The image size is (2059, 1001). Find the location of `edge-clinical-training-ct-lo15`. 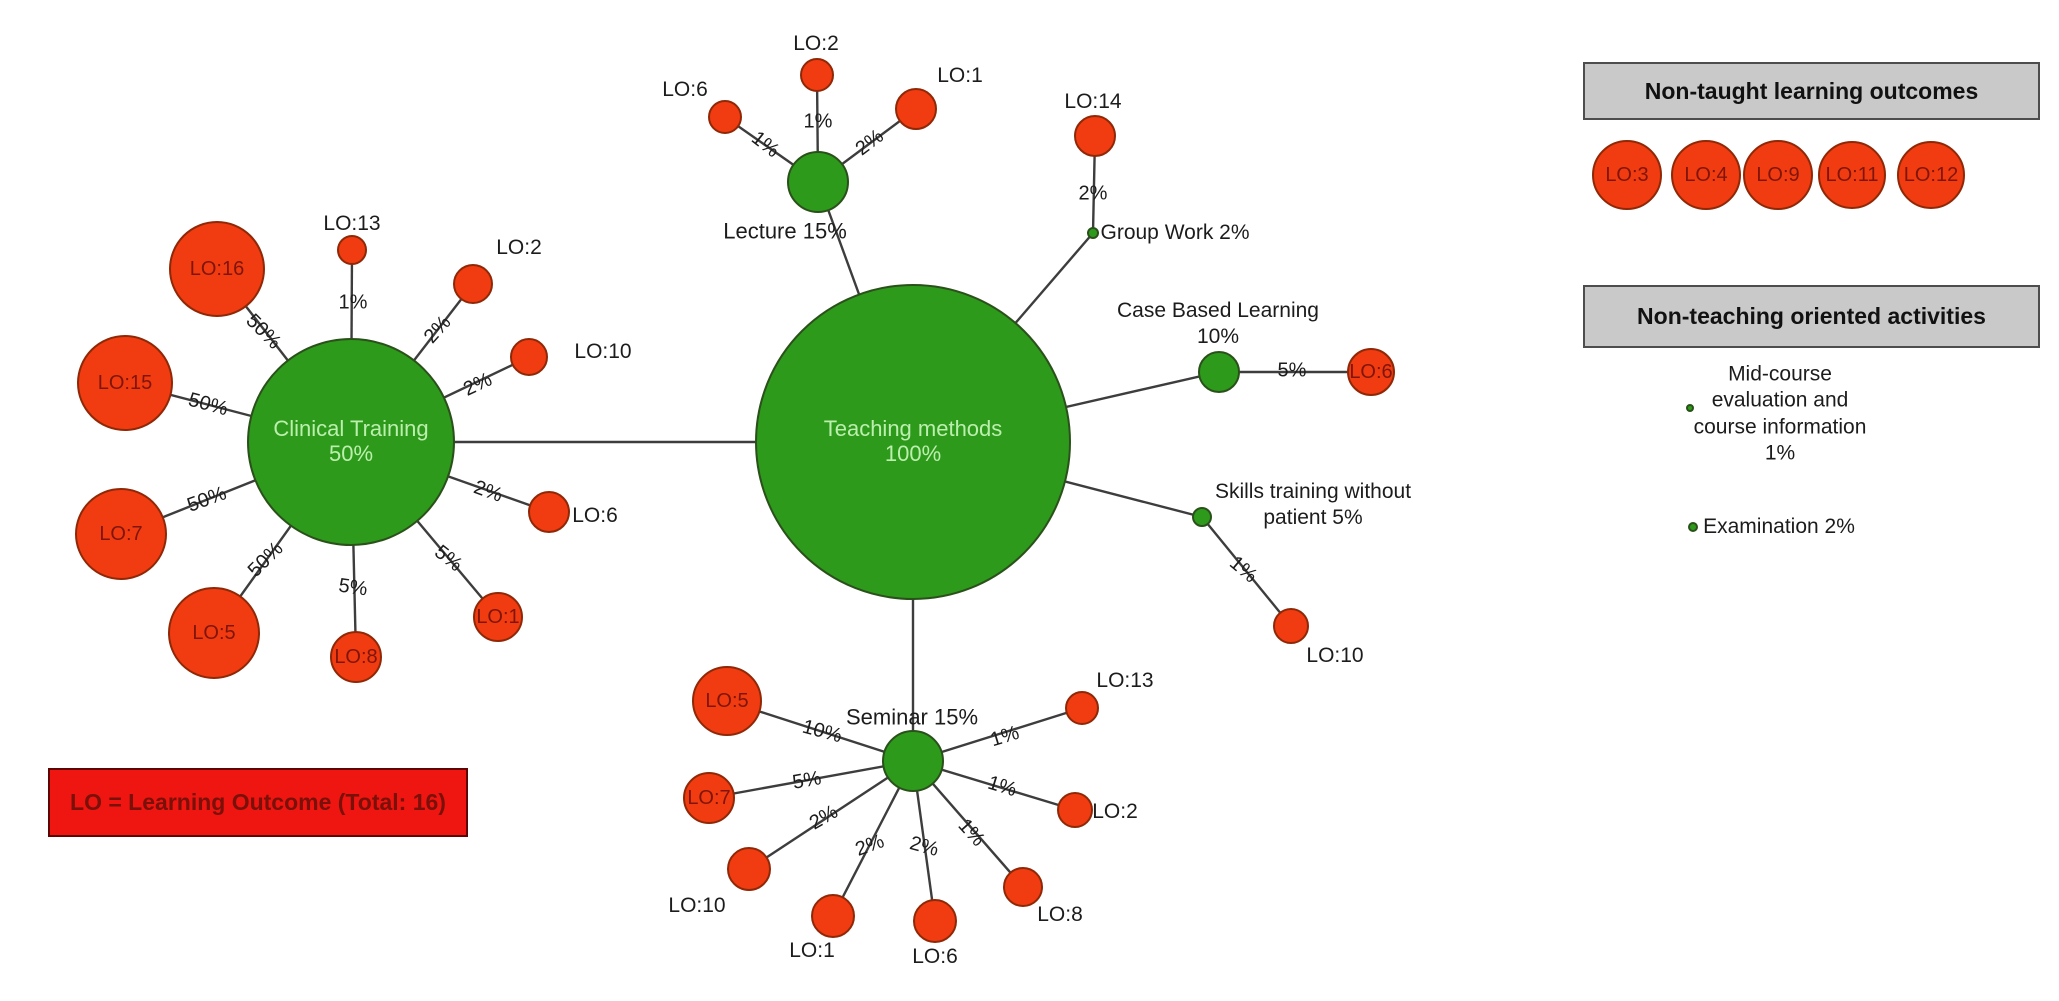

edge-clinical-training-ct-lo15 is located at coordinates (238, 412).